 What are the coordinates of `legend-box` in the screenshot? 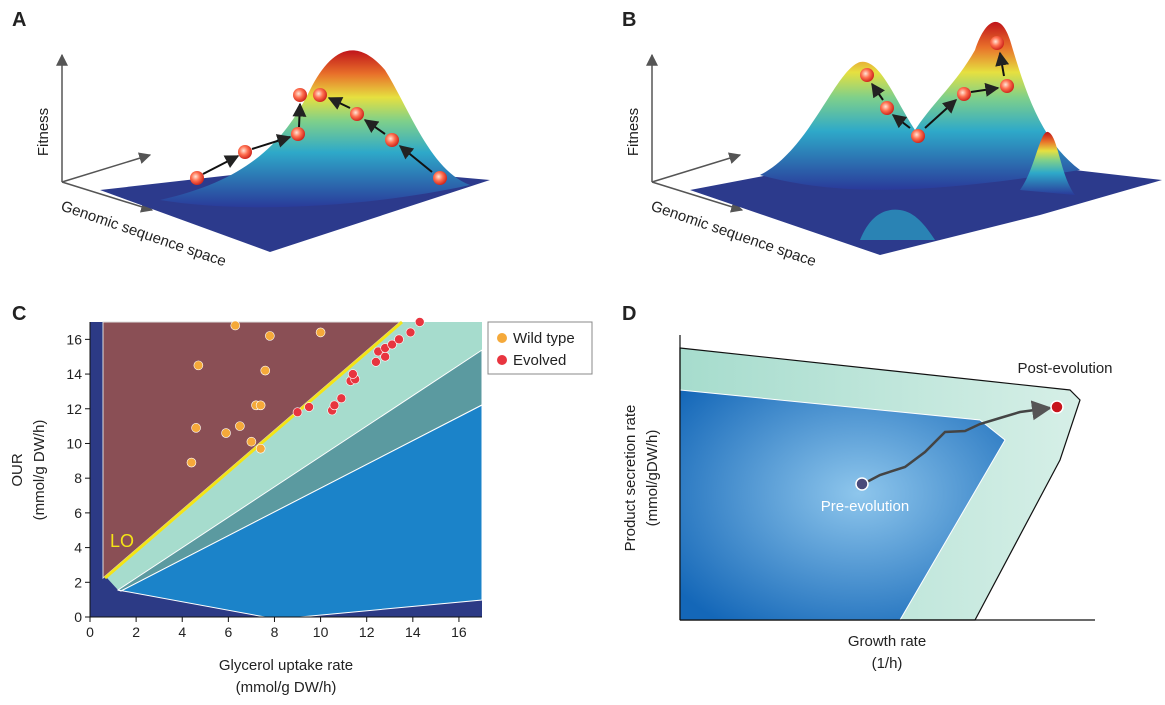 It's located at (540, 348).